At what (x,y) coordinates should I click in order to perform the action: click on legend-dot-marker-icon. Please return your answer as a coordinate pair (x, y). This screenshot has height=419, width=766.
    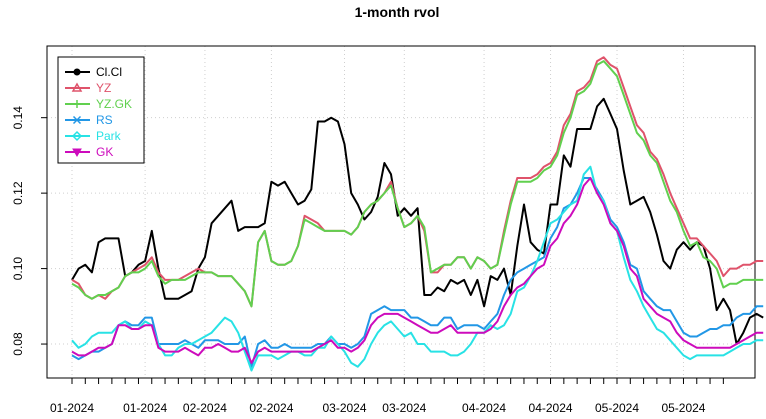
    Looking at the image, I should click on (77, 72).